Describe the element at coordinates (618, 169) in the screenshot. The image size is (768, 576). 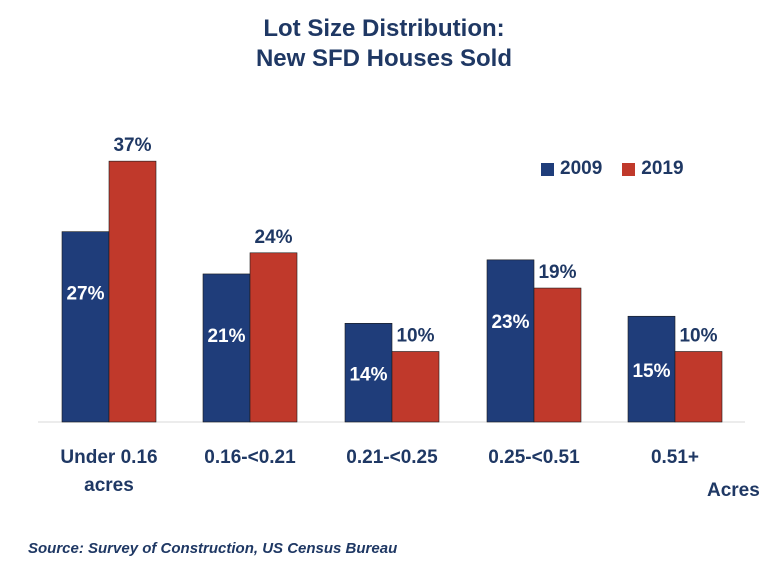
I see `legend: 2009 2019` at that location.